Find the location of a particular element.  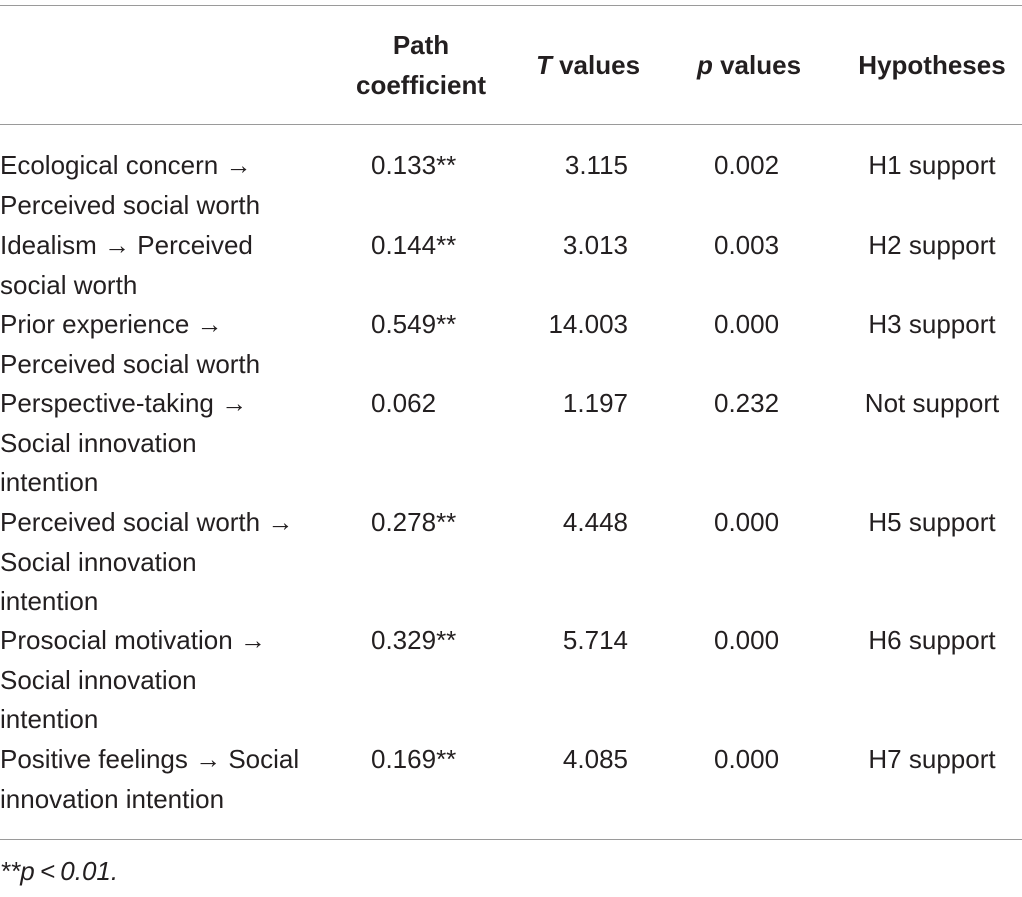

header-p-values: p values is located at coordinates (749, 65).